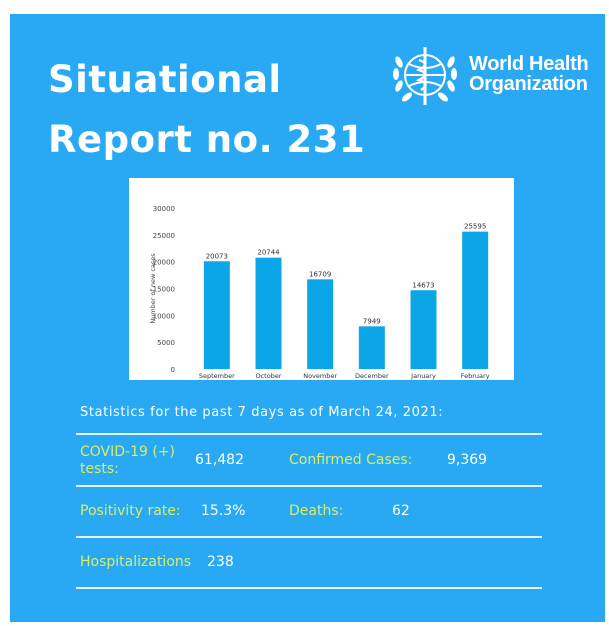  Describe the element at coordinates (425, 76) in the screenshot. I see `who-emblem-icon` at that location.